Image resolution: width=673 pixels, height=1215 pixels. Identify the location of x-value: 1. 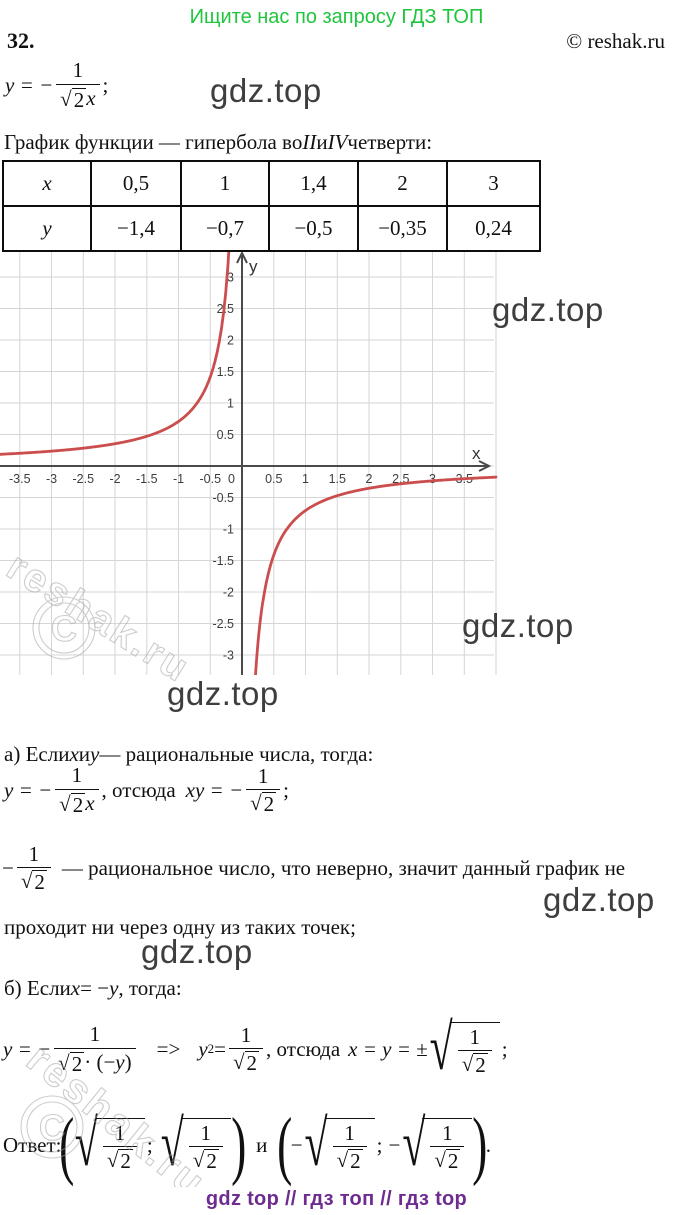
(225, 183).